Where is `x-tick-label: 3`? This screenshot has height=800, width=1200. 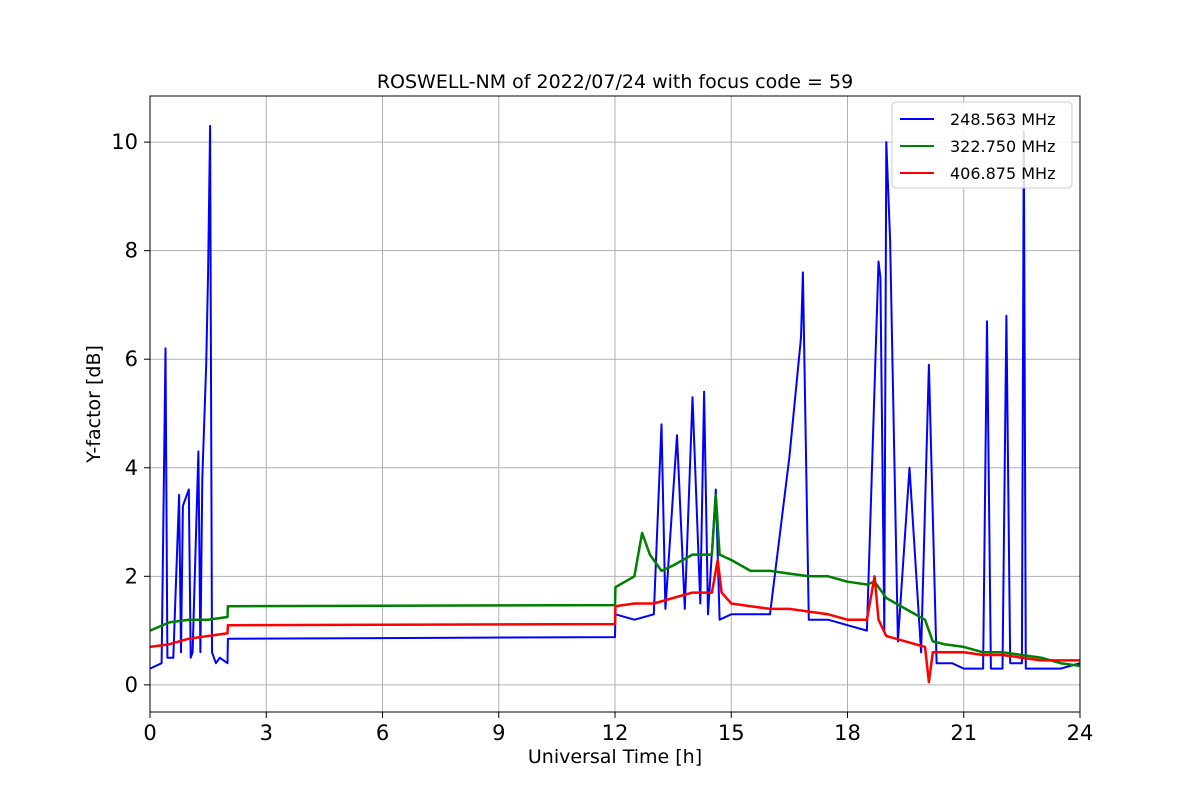 x-tick-label: 3 is located at coordinates (266, 733).